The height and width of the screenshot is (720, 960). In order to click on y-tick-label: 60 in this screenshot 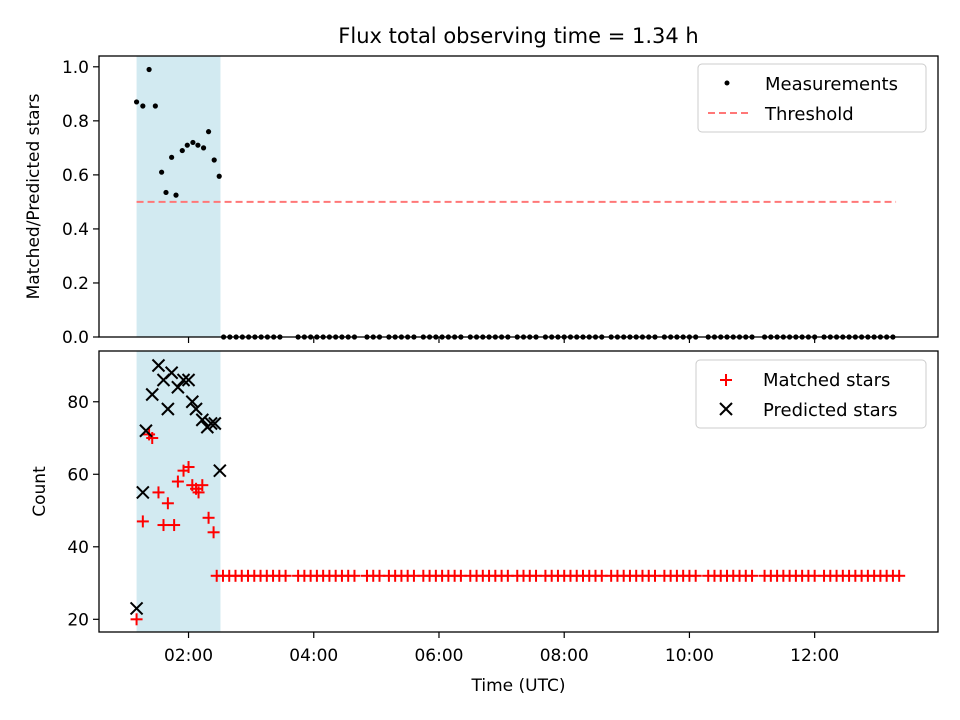, I will do `click(78, 475)`.